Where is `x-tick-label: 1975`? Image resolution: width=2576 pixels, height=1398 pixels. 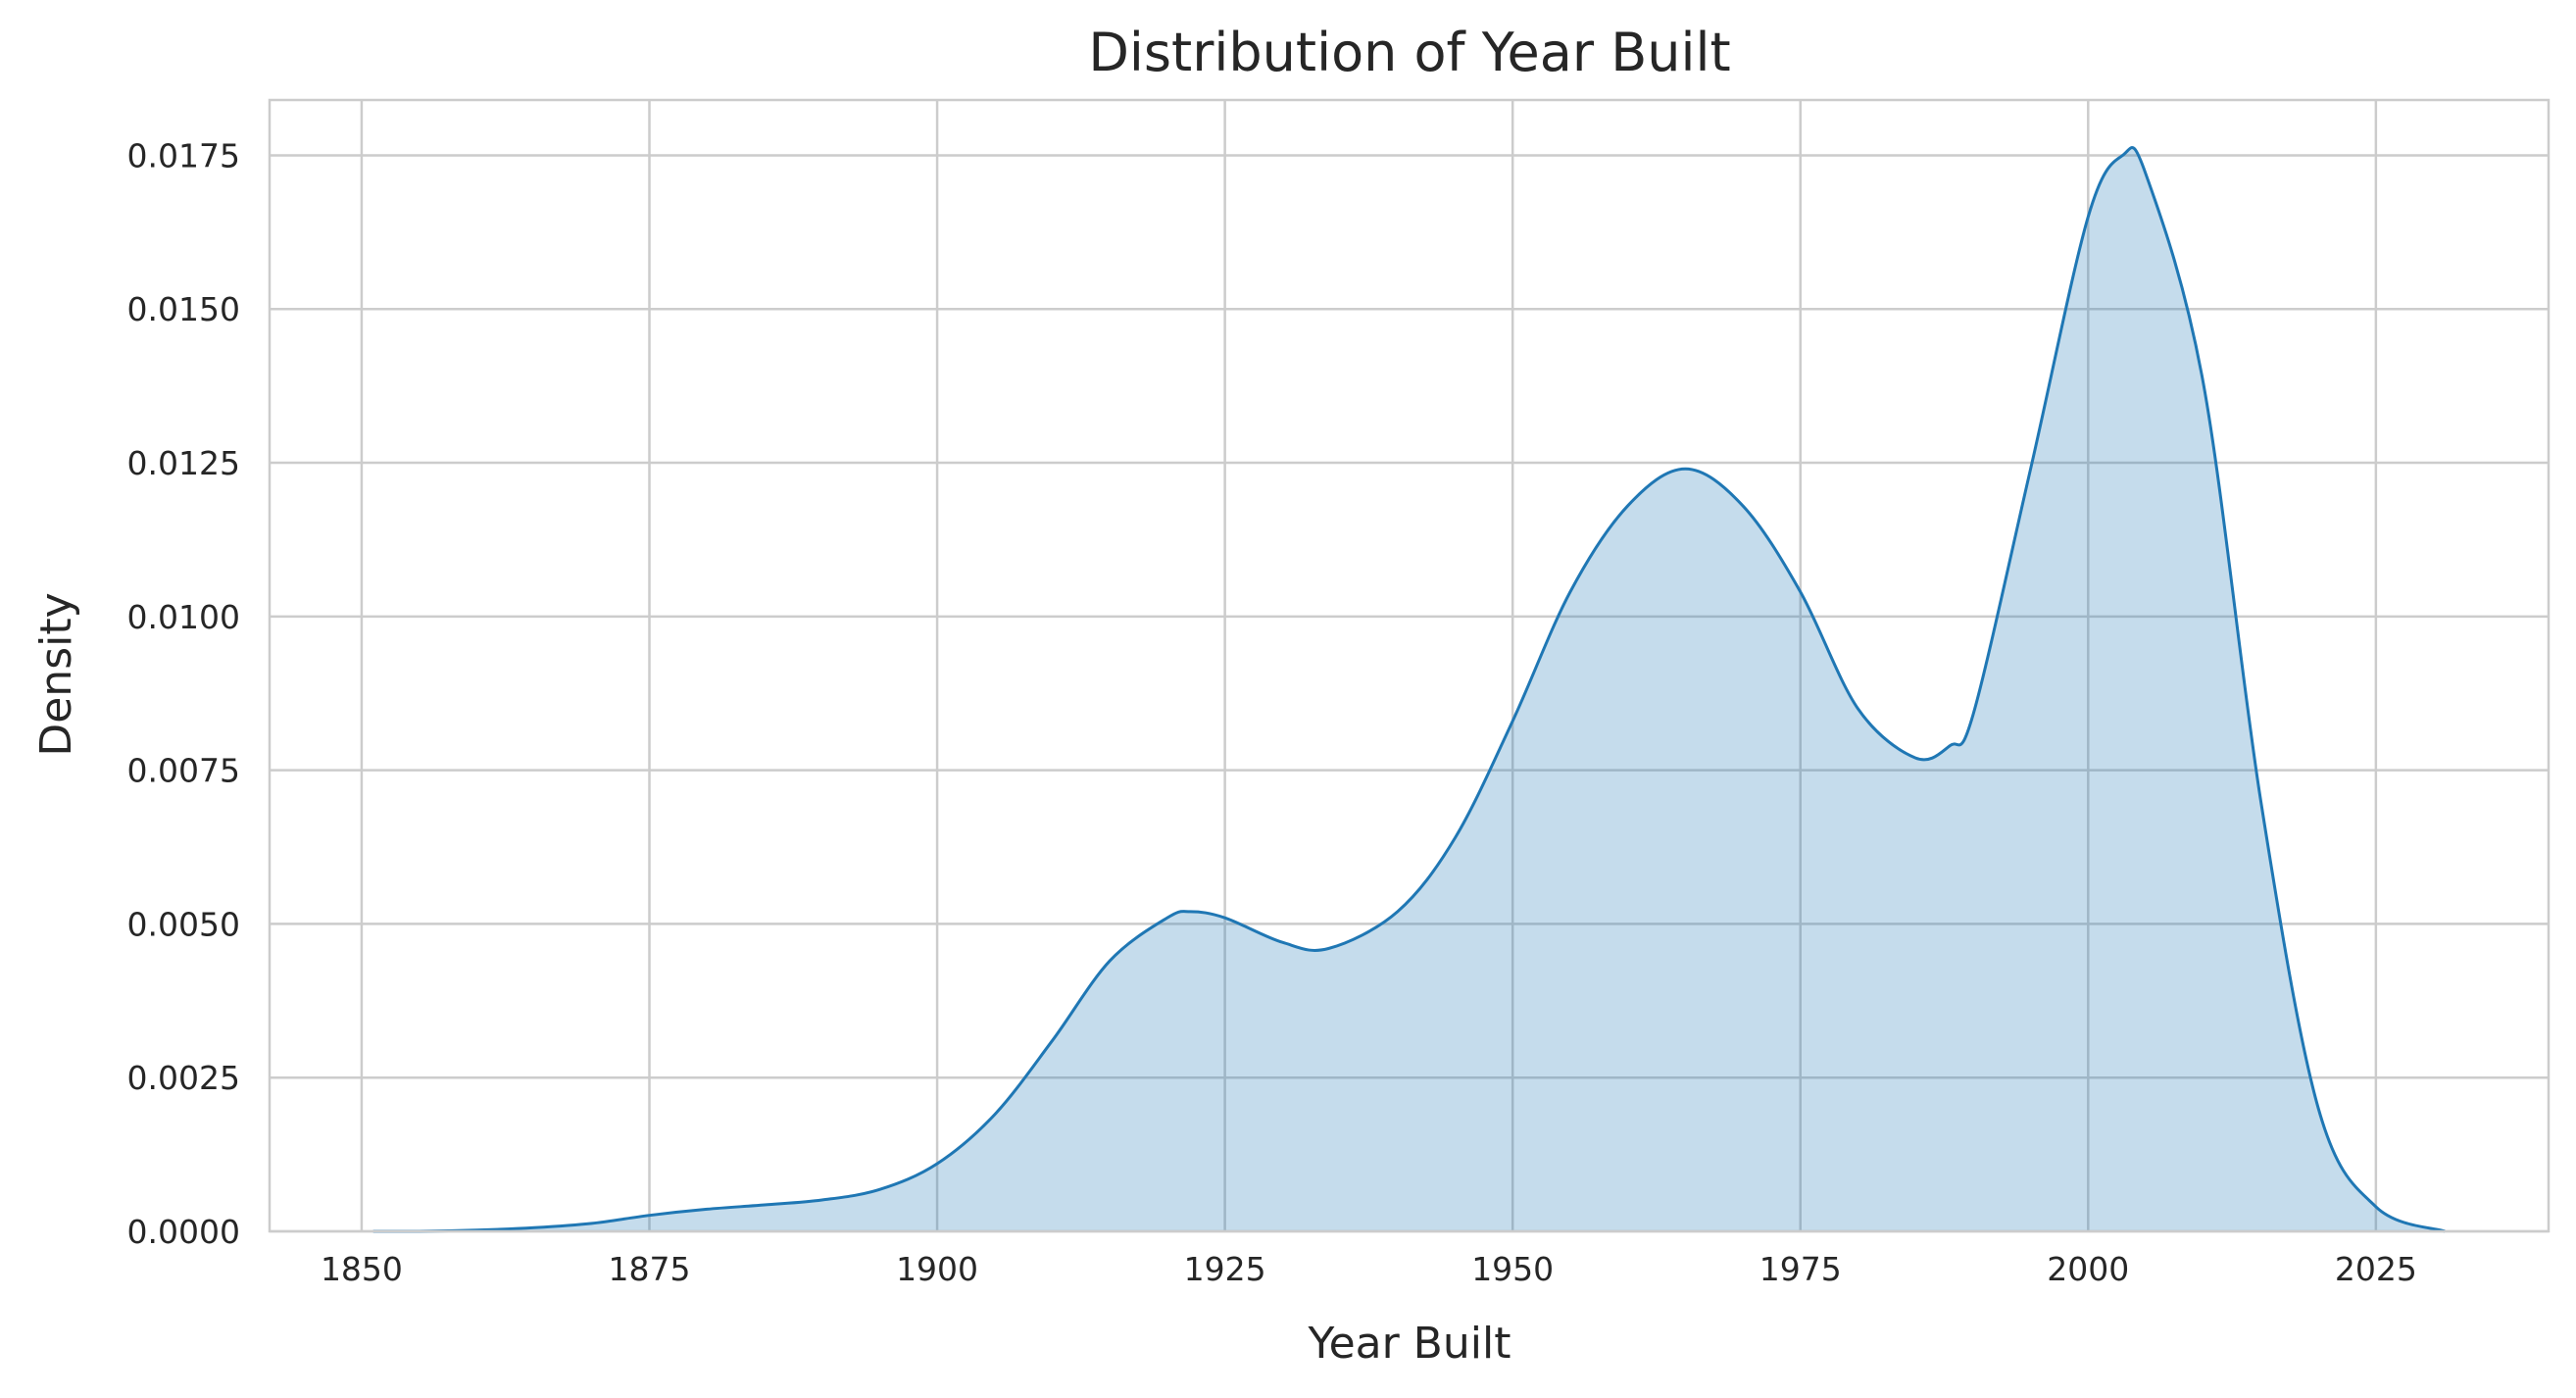 x-tick-label: 1975 is located at coordinates (1800, 1269).